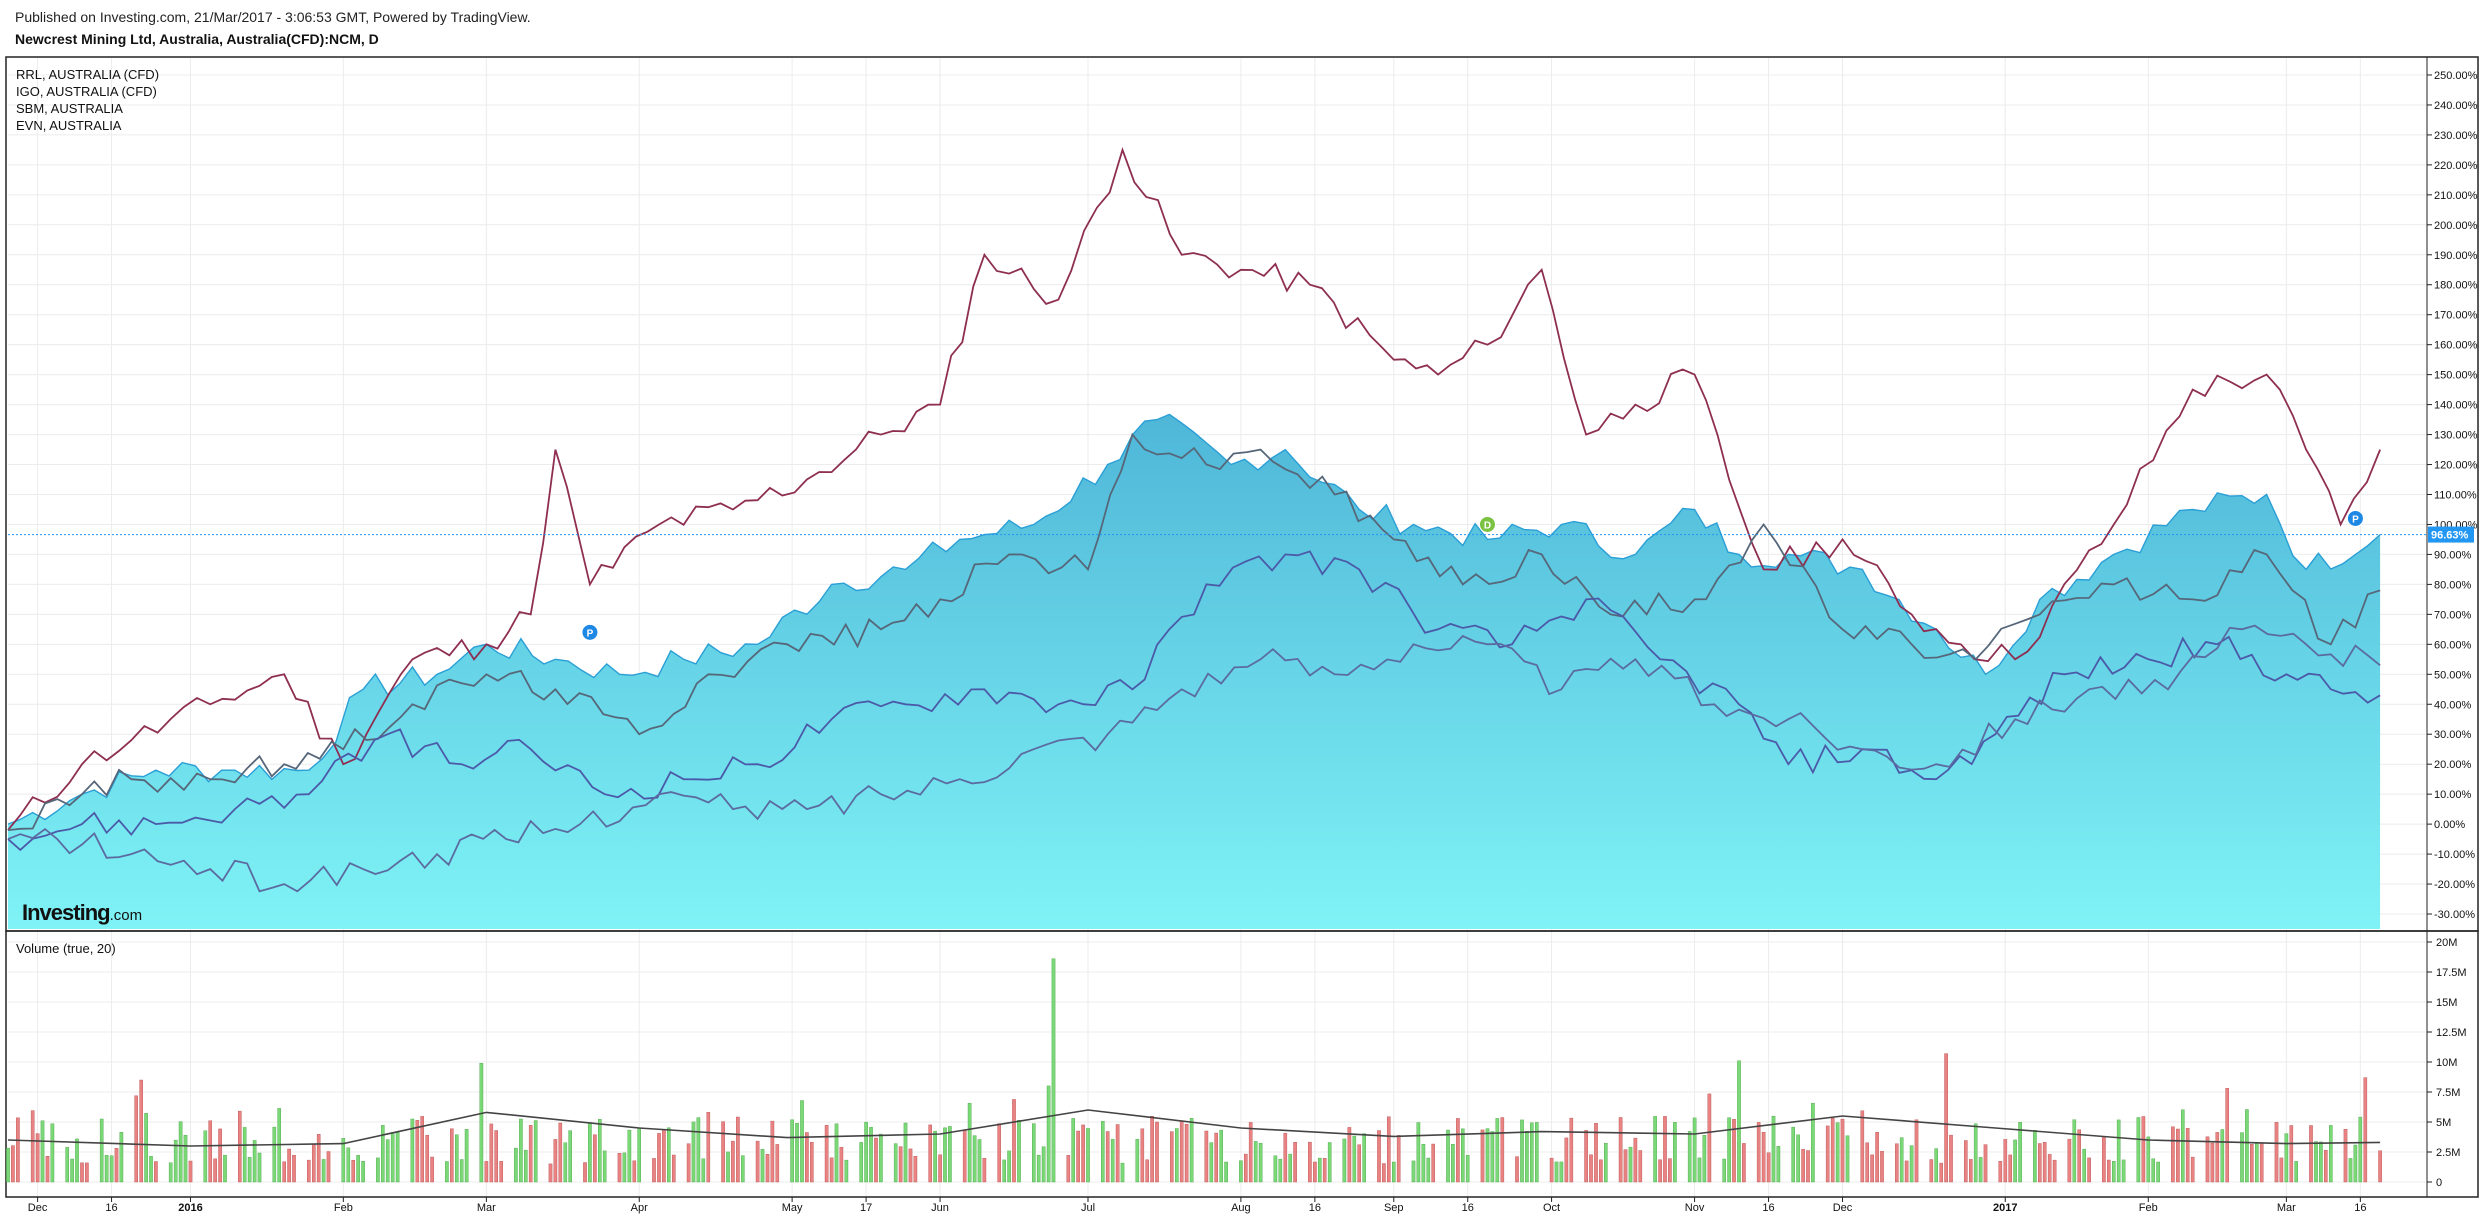 The width and height of the screenshot is (2487, 1219). I want to click on time-tick-label: Feb, so click(2148, 1208).